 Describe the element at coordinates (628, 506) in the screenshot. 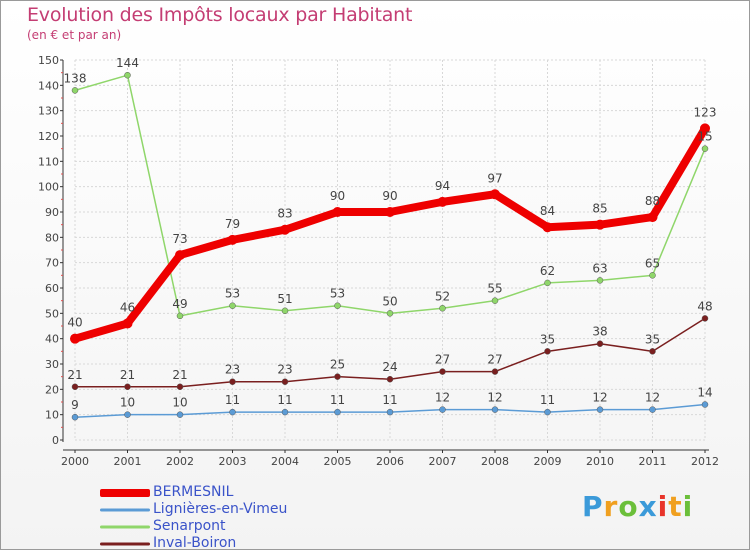

I see `logo-letter: o` at that location.